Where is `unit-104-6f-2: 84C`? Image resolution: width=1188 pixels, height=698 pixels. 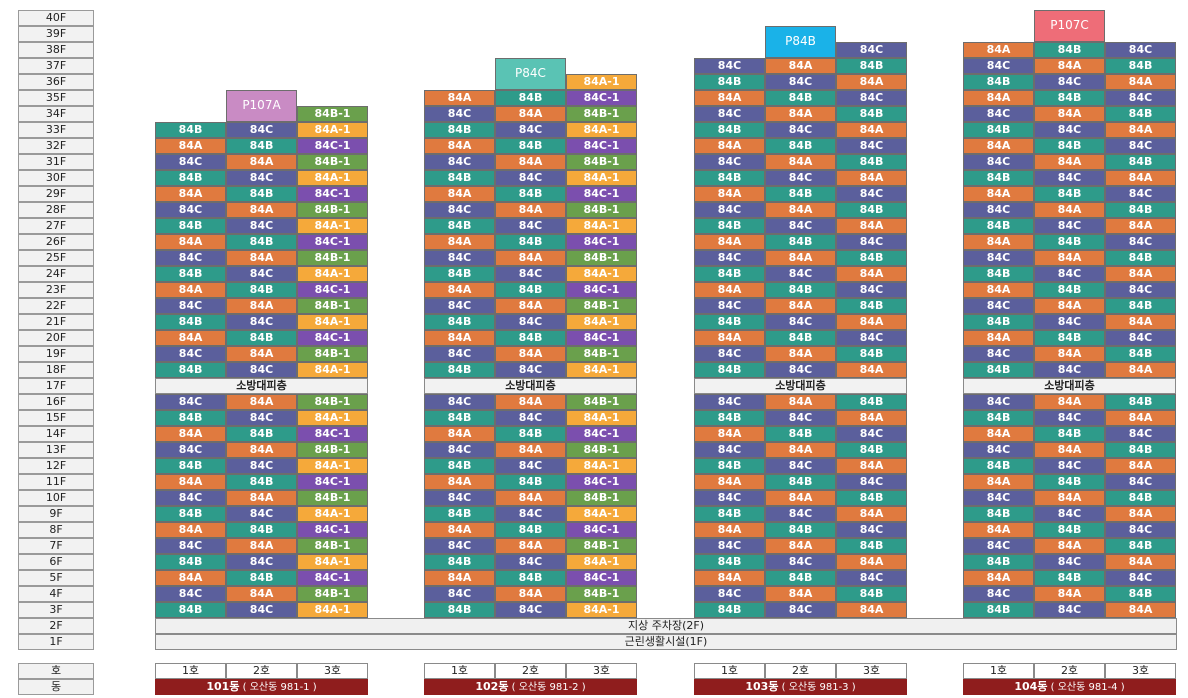 unit-104-6f-2: 84C is located at coordinates (1069, 562).